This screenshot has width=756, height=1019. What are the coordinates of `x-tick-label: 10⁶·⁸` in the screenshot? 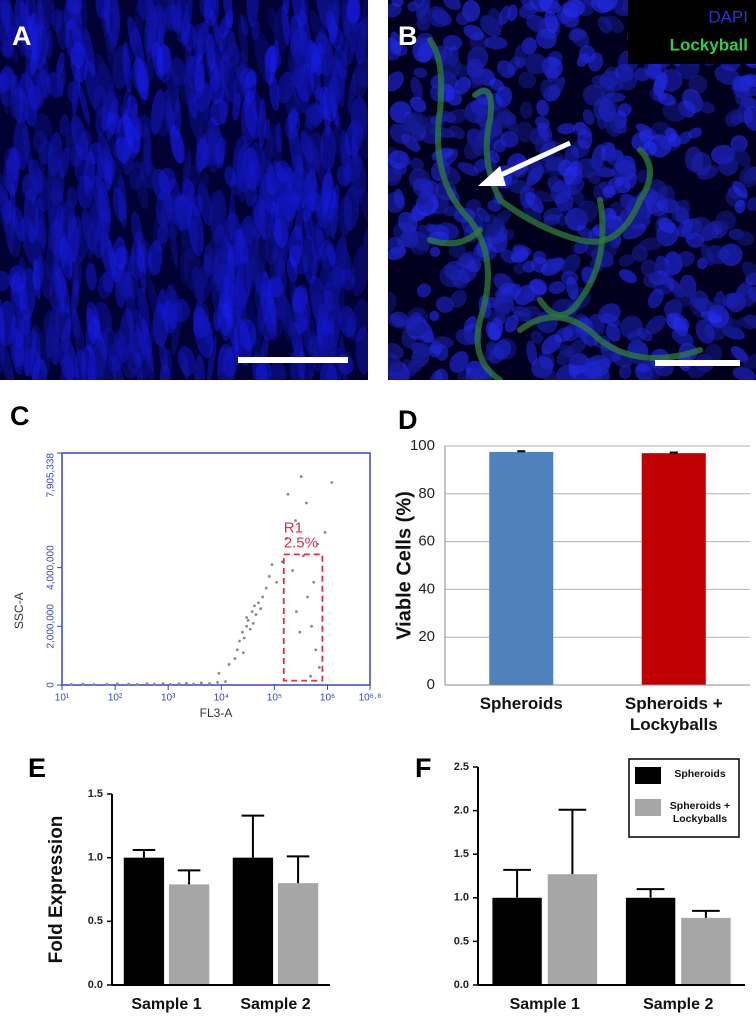 It's located at (370, 698).